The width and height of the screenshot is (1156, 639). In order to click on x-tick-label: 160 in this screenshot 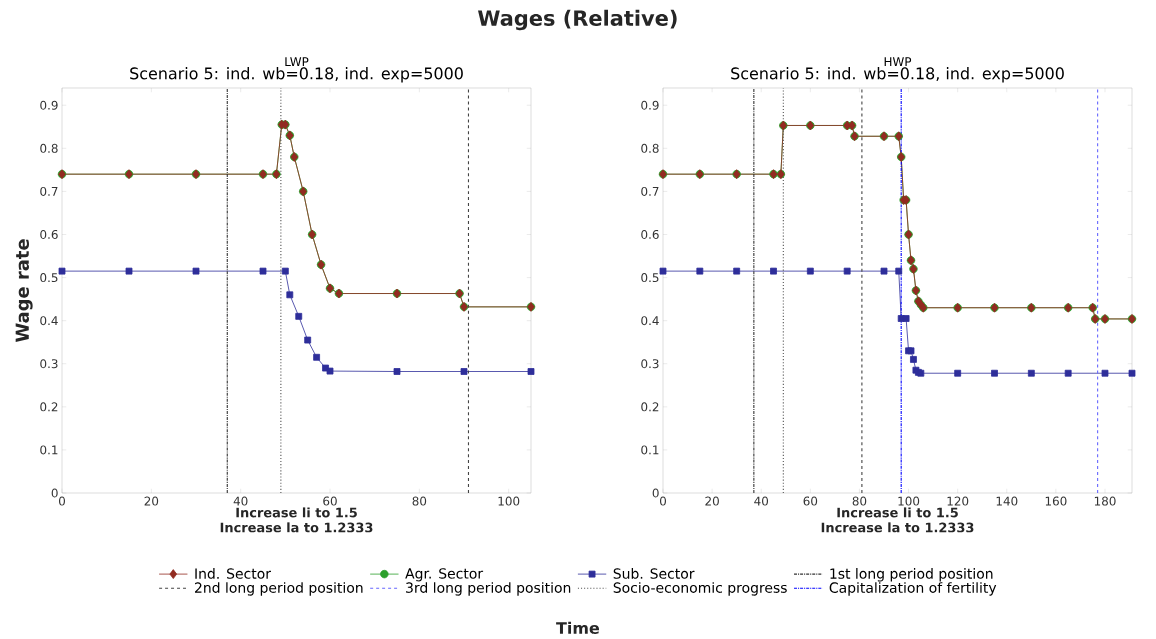, I will do `click(1056, 501)`.